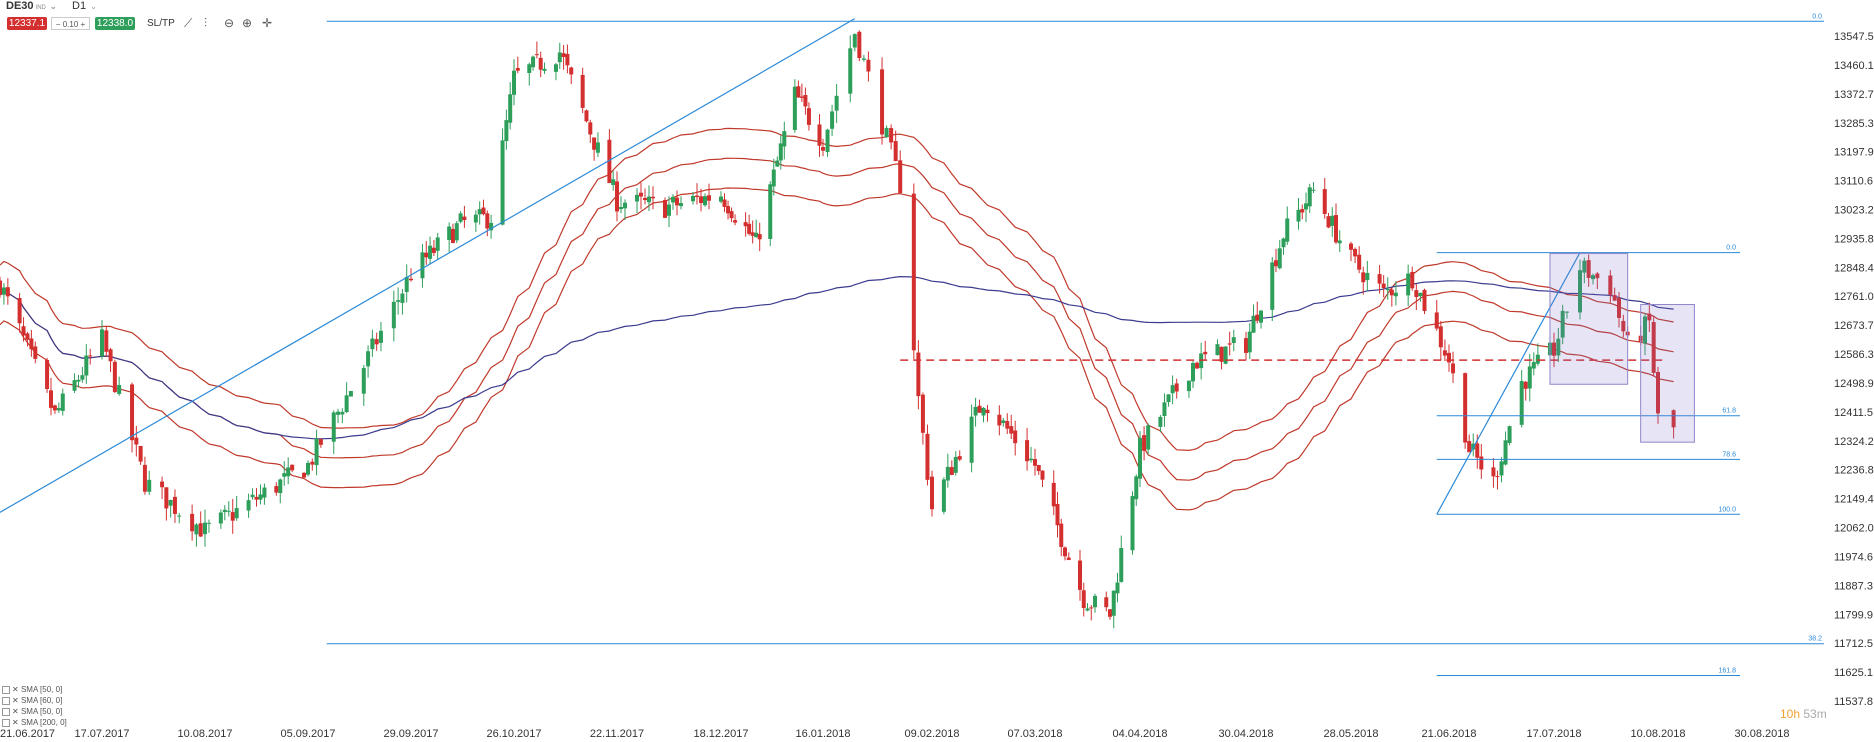  I want to click on buy-button: 12338.0, so click(115, 23).